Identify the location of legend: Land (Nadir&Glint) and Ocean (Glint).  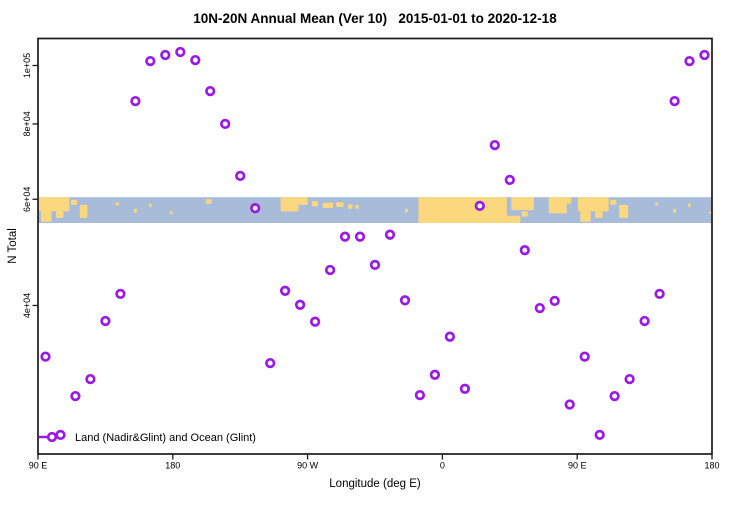
(147, 437).